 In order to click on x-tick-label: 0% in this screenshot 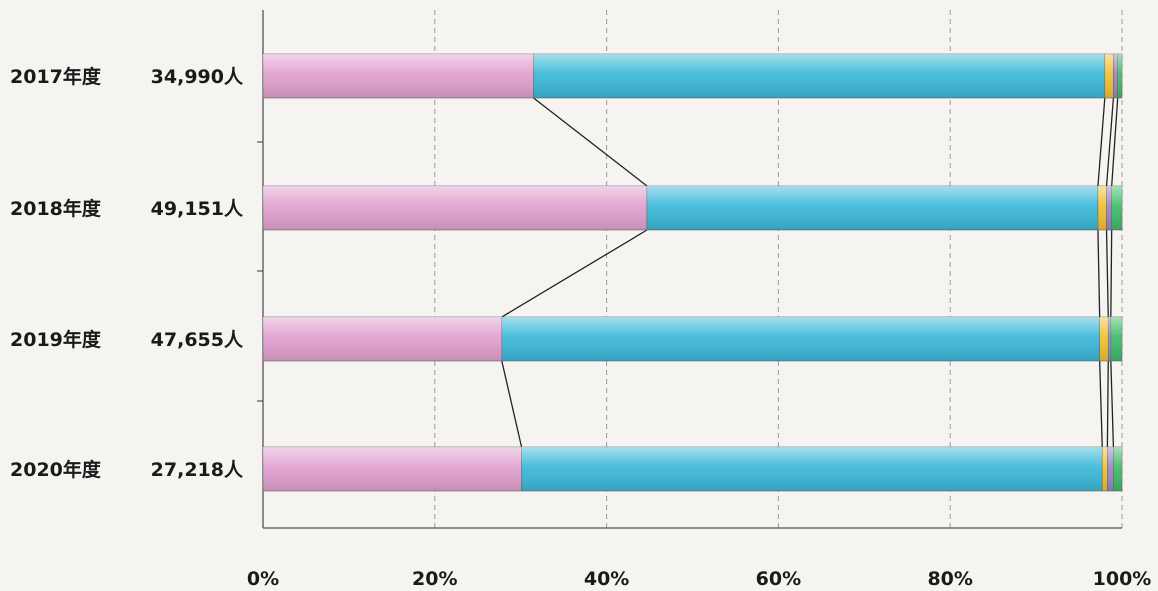, I will do `click(263, 579)`.